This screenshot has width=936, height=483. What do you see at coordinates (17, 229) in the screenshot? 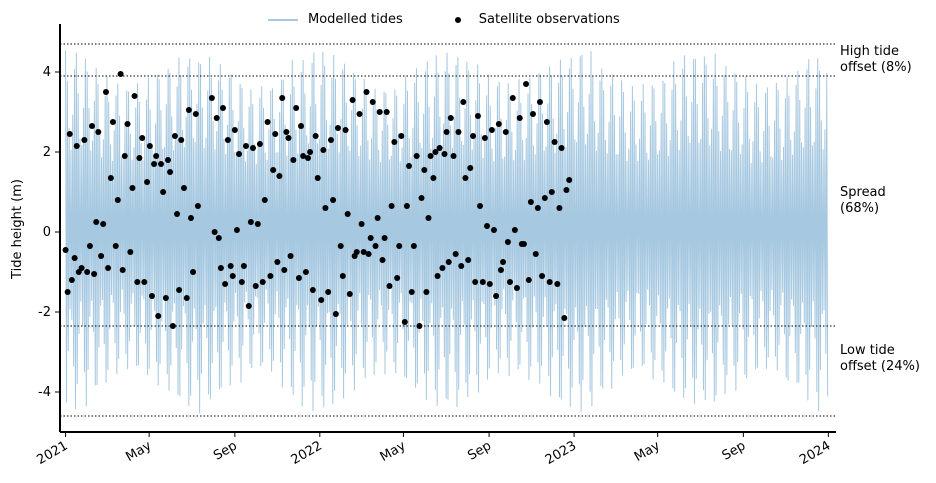
I see `y-axis-label: Tide height (m)` at bounding box center [17, 229].